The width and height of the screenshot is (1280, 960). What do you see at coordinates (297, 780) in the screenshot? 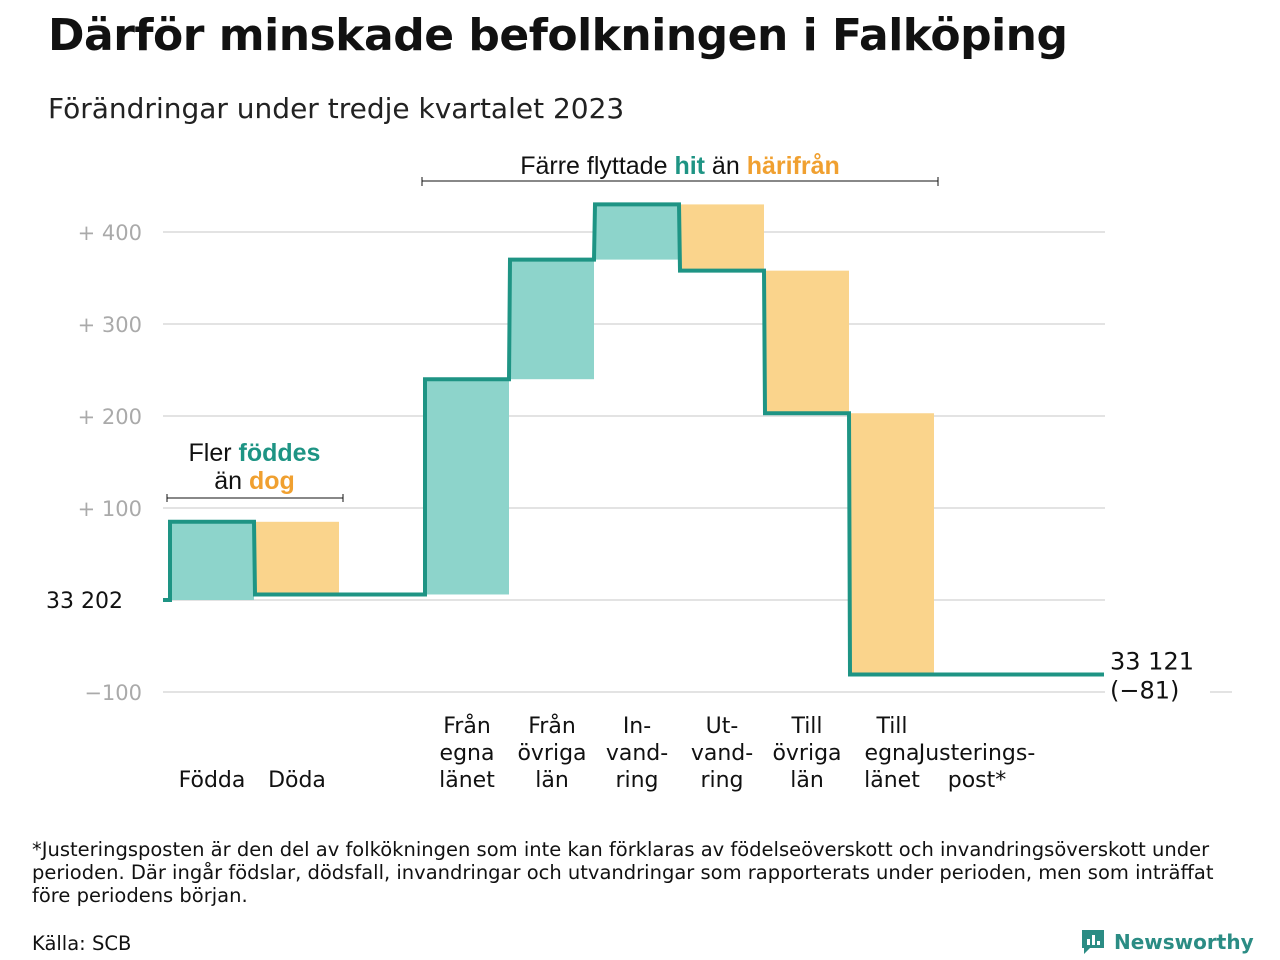
I see `category-label: Döda` at bounding box center [297, 780].